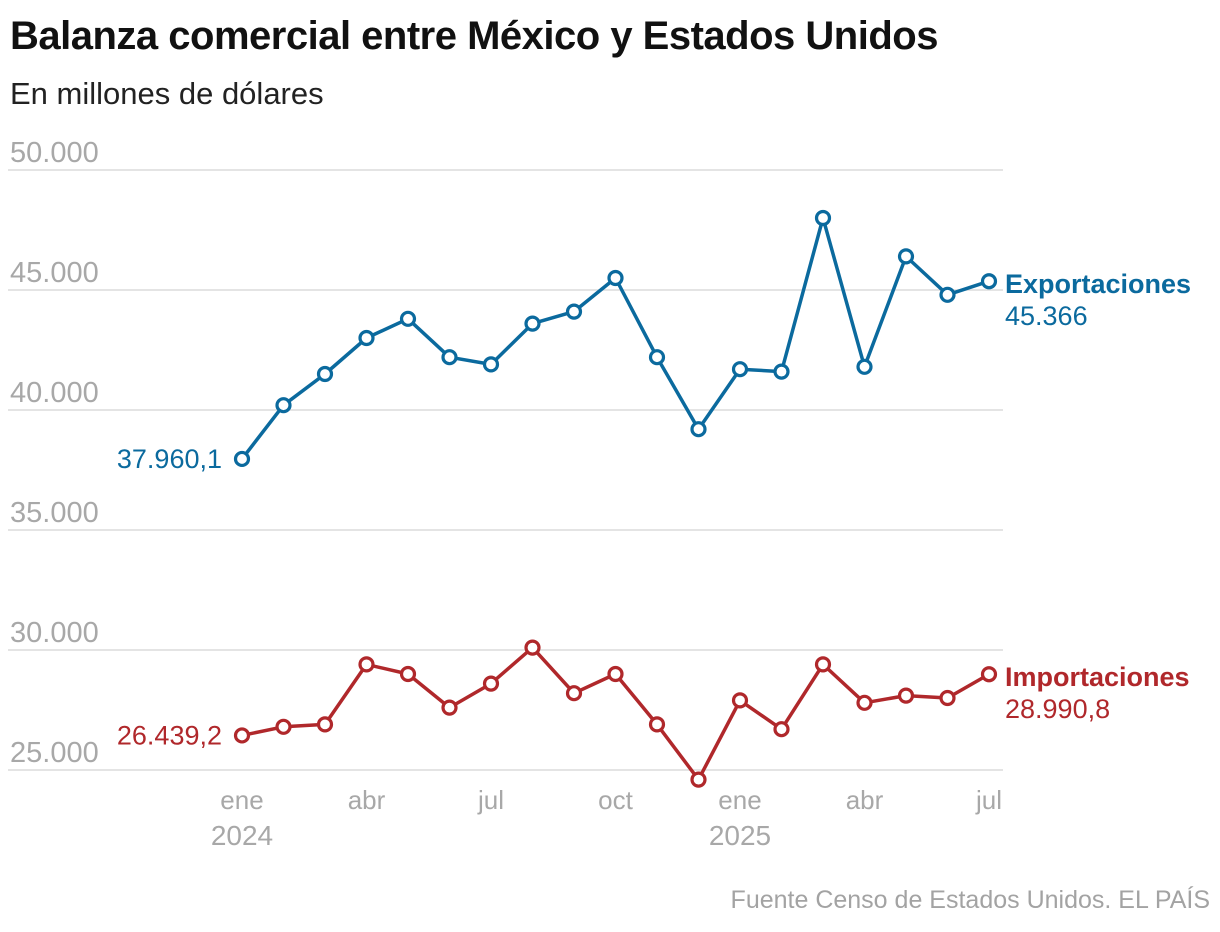 The height and width of the screenshot is (932, 1220). I want to click on chart-subtitle: En millones de dólares, so click(167, 93).